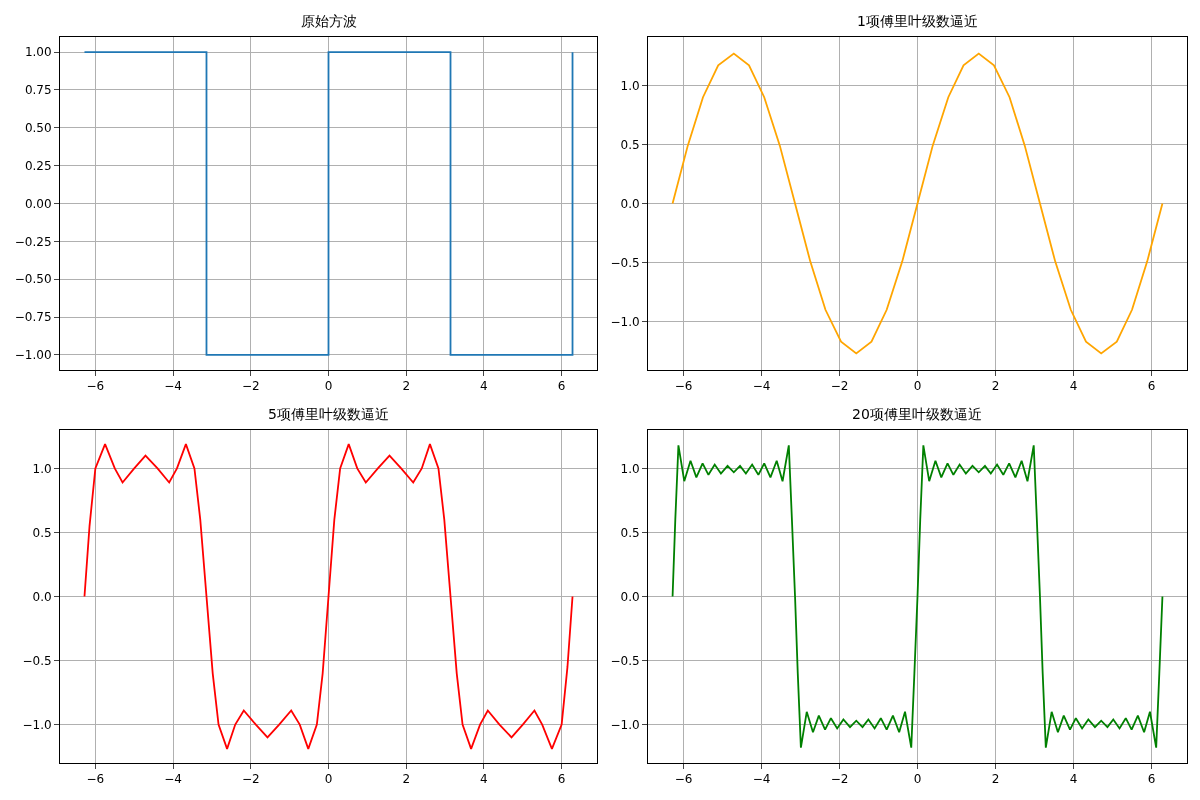 The height and width of the screenshot is (800, 1200). What do you see at coordinates (917, 21) in the screenshot?
I see `chart-title: 1项傅里叶级数逼近` at bounding box center [917, 21].